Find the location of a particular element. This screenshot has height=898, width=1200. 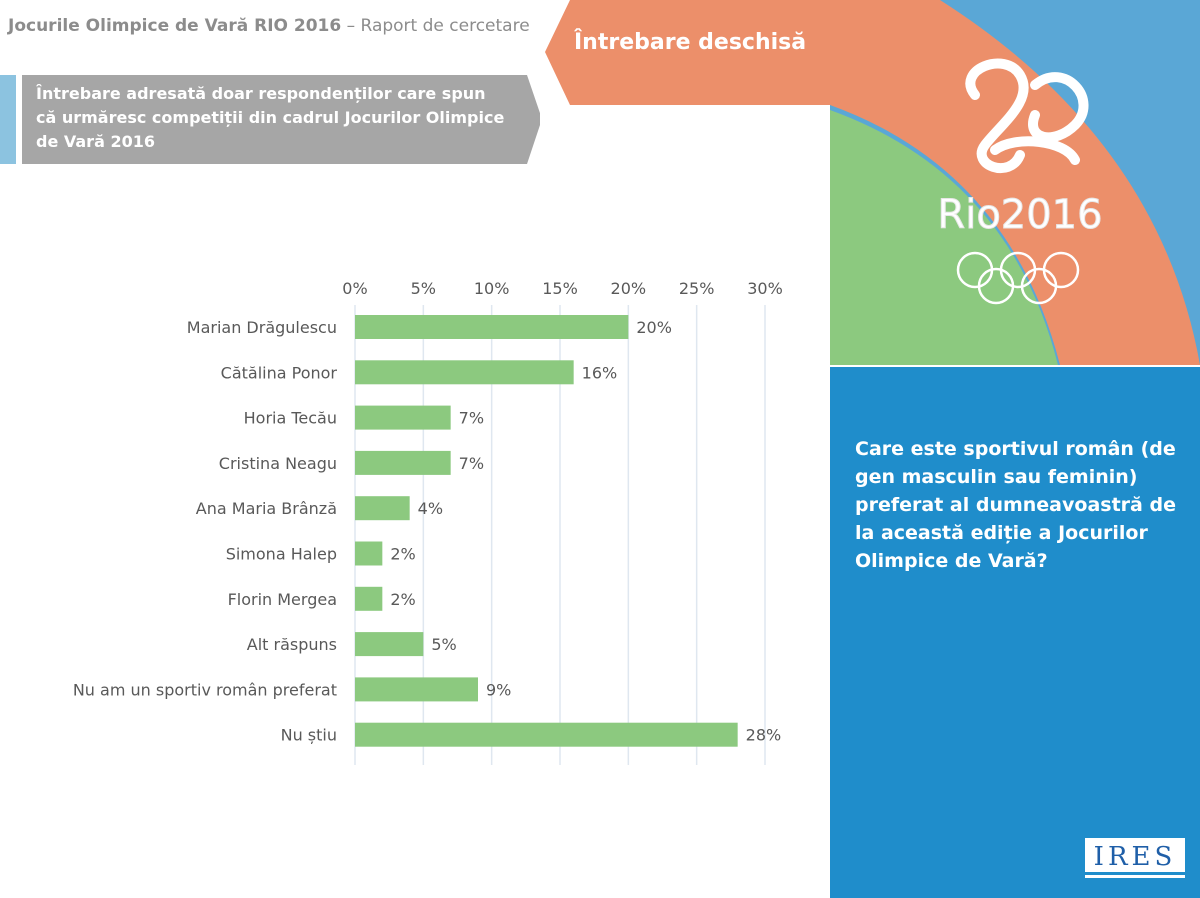

header-title-bold: Jocurile Olimpice de Vară RIO 2016 is located at coordinates (175, 26).